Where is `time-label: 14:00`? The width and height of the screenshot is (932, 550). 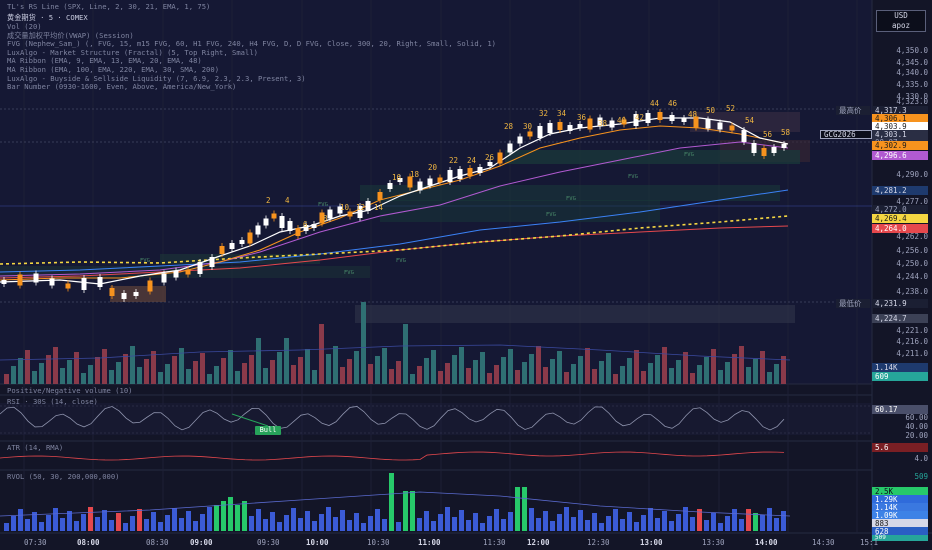 time-label: 14:00 is located at coordinates (766, 542).